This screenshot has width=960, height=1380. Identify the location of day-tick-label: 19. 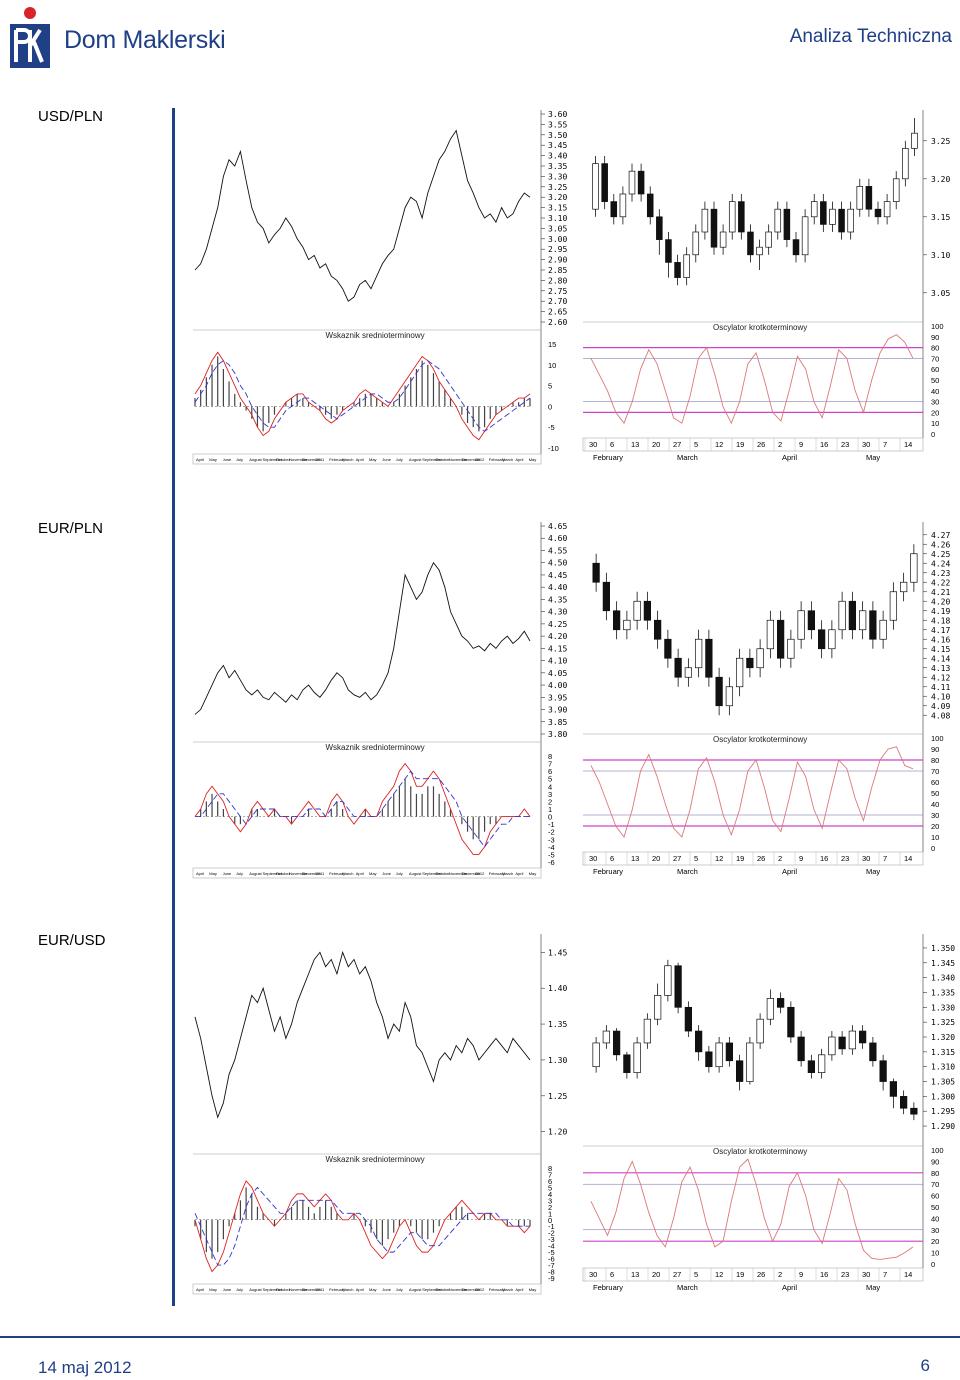
(740, 444).